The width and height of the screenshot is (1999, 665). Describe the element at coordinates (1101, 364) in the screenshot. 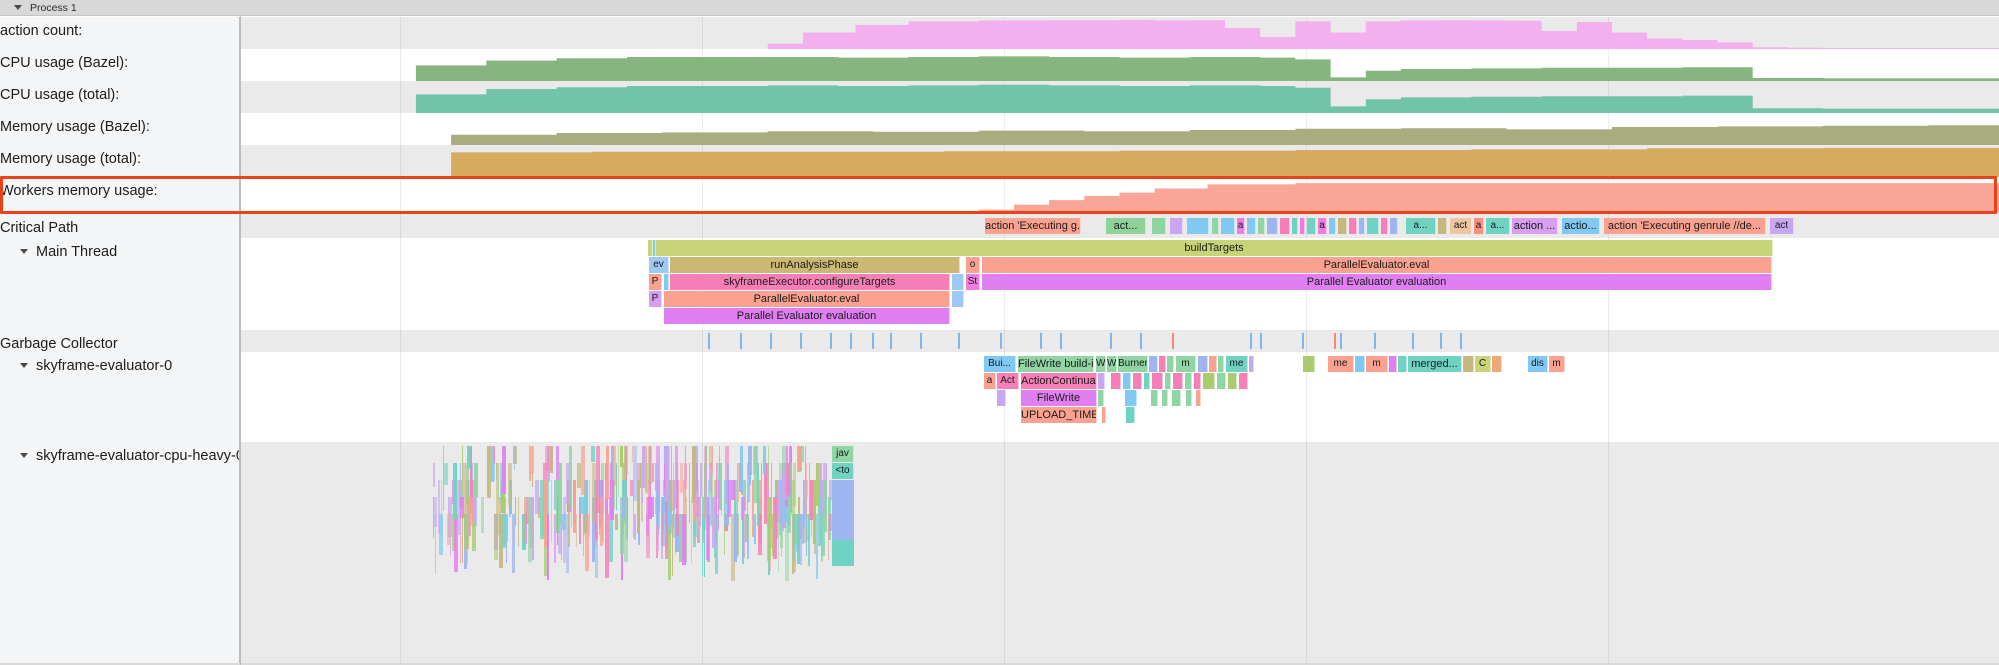

I see `timeline-slice: W` at that location.